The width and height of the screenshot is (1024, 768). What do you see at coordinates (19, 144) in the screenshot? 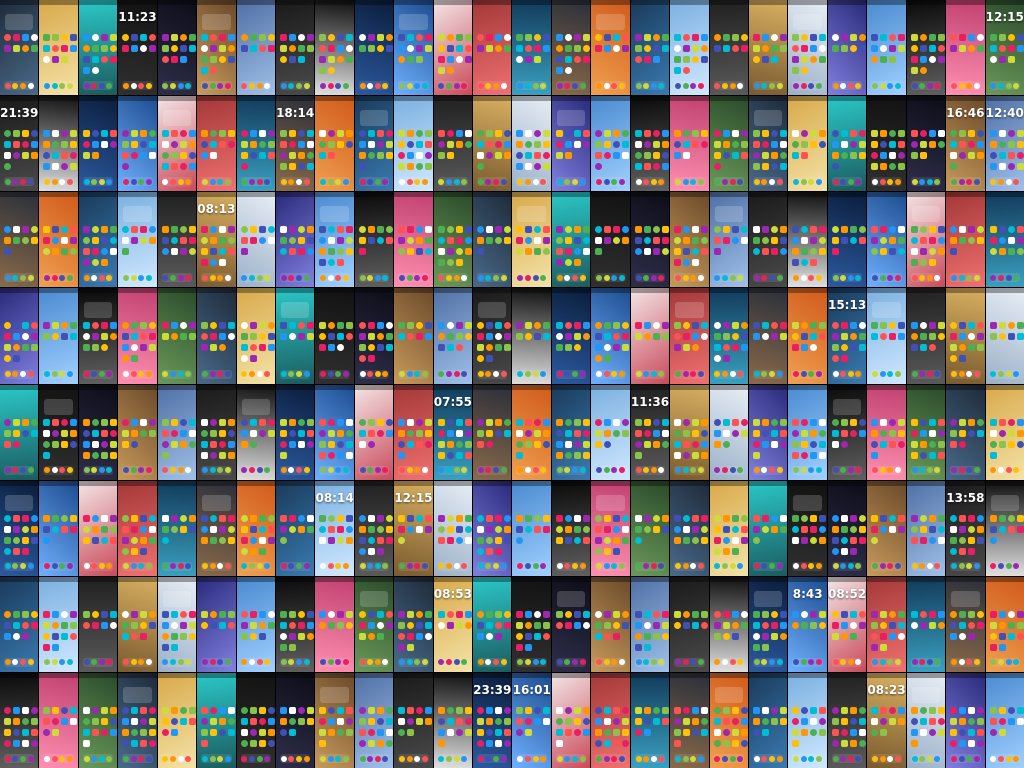
I see `phone-screenshot-thumbnail: 21:39` at bounding box center [19, 144].